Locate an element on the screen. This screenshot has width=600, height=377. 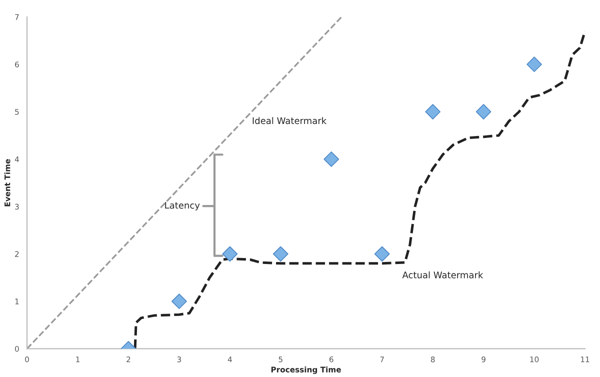
series-label: Actual Watermark is located at coordinates (443, 274).